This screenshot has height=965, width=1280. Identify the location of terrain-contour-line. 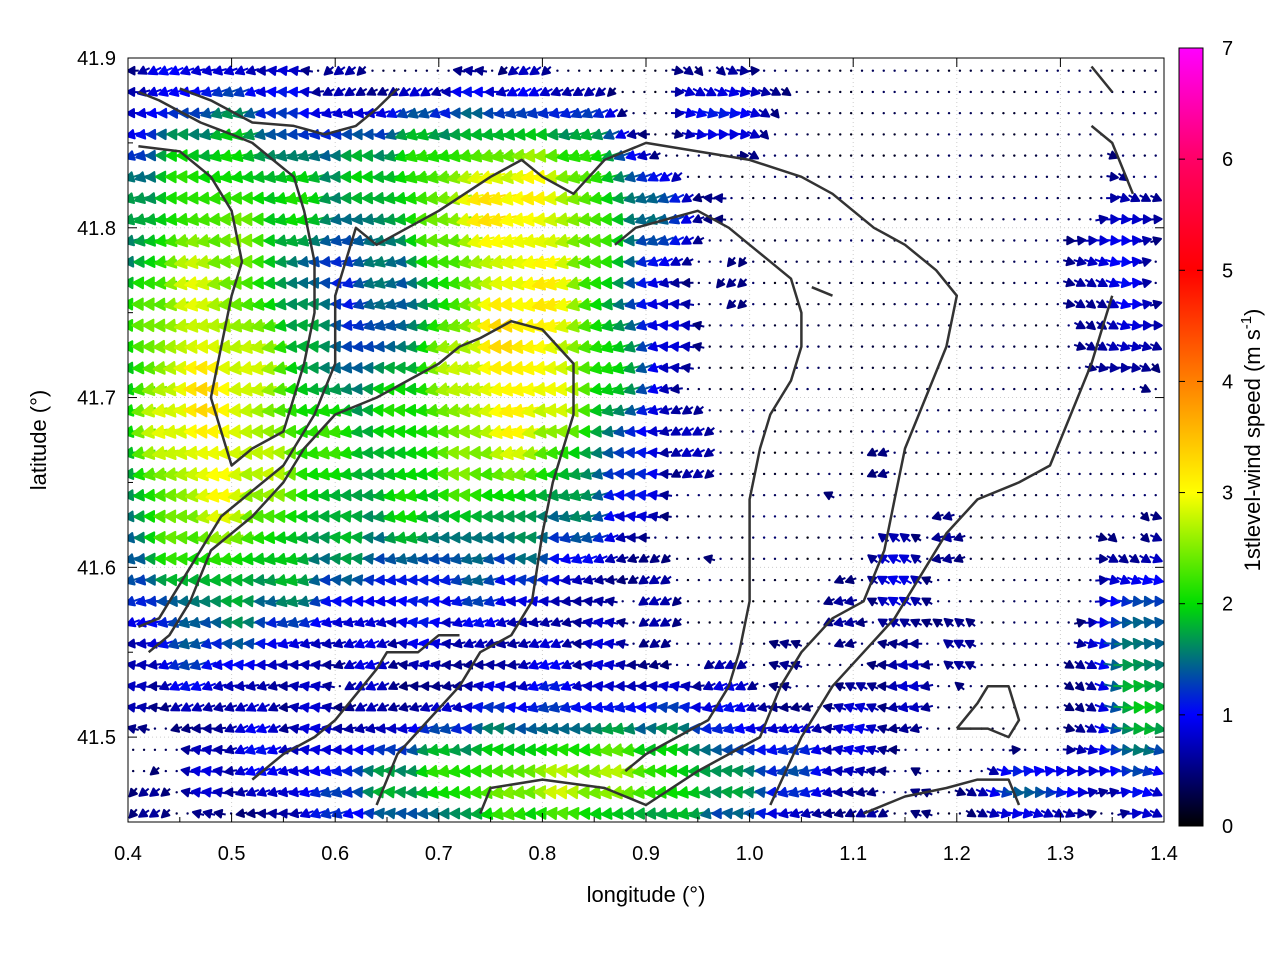
(708, 491).